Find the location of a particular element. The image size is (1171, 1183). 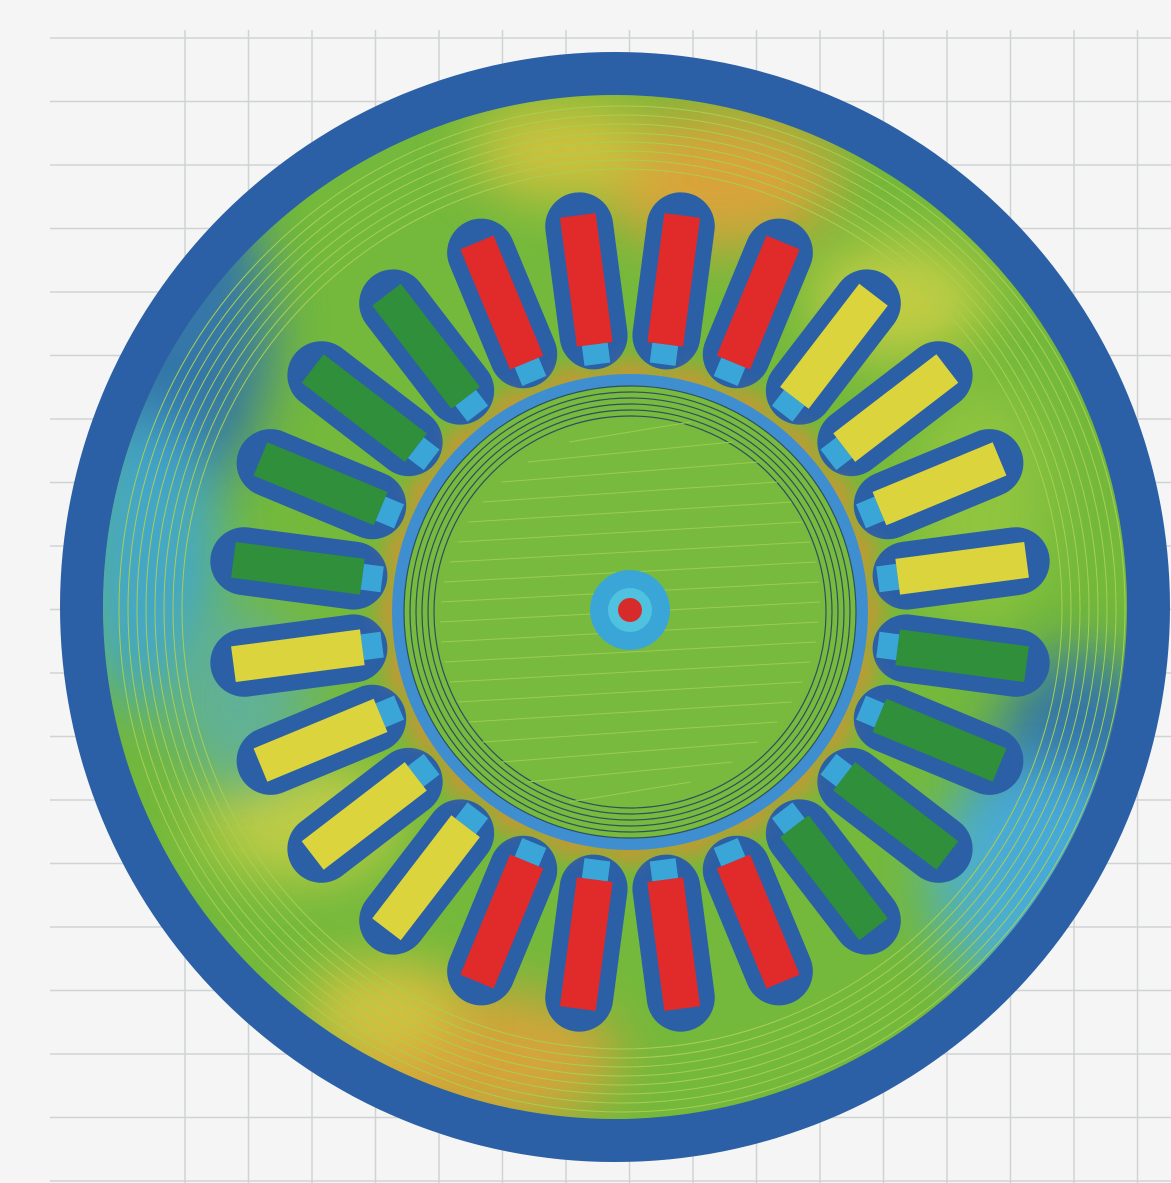

contour-line is located at coordinates (630, 612).